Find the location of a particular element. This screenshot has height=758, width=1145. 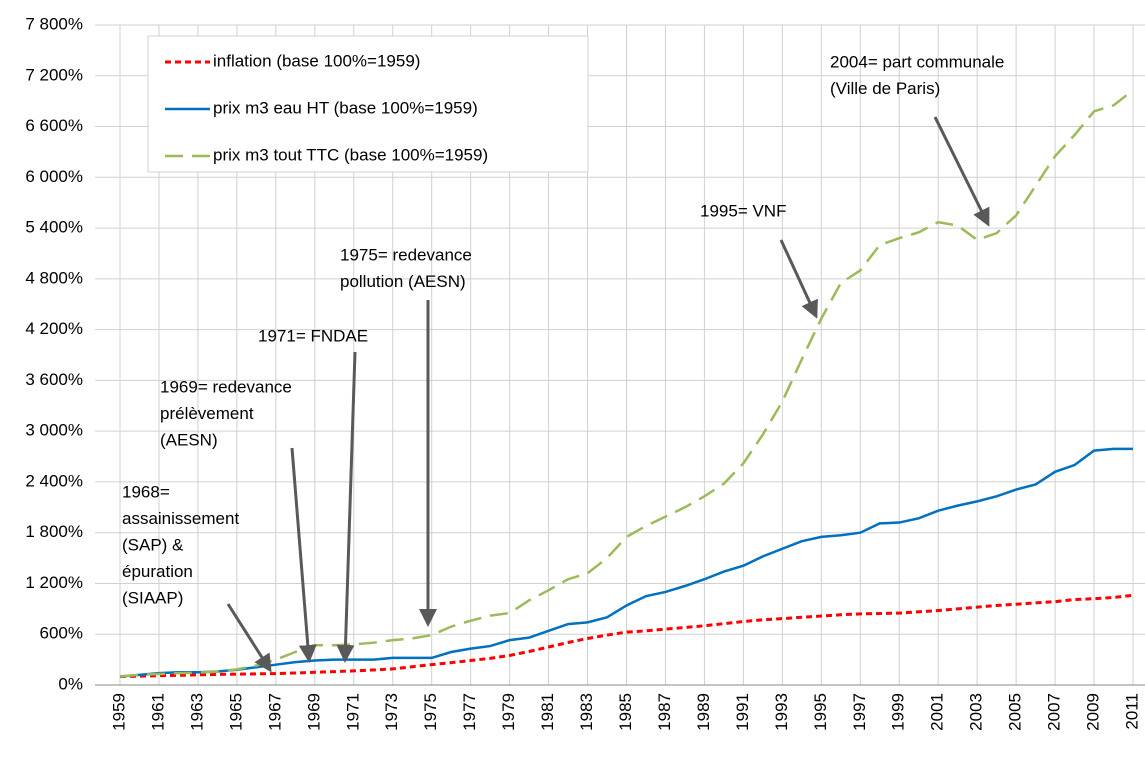

x-tick-label: 1985 is located at coordinates (625, 712).